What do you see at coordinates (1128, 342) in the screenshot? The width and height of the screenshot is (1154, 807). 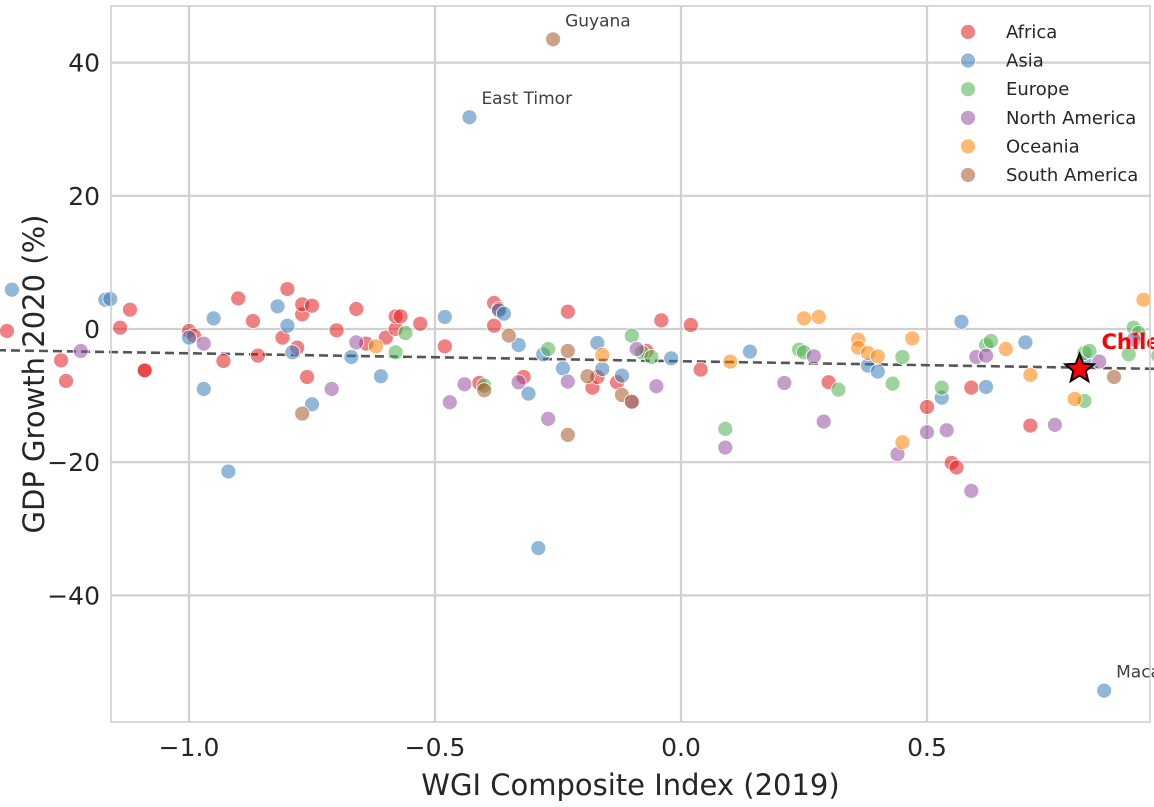 I see `highlight-label: Chile` at bounding box center [1128, 342].